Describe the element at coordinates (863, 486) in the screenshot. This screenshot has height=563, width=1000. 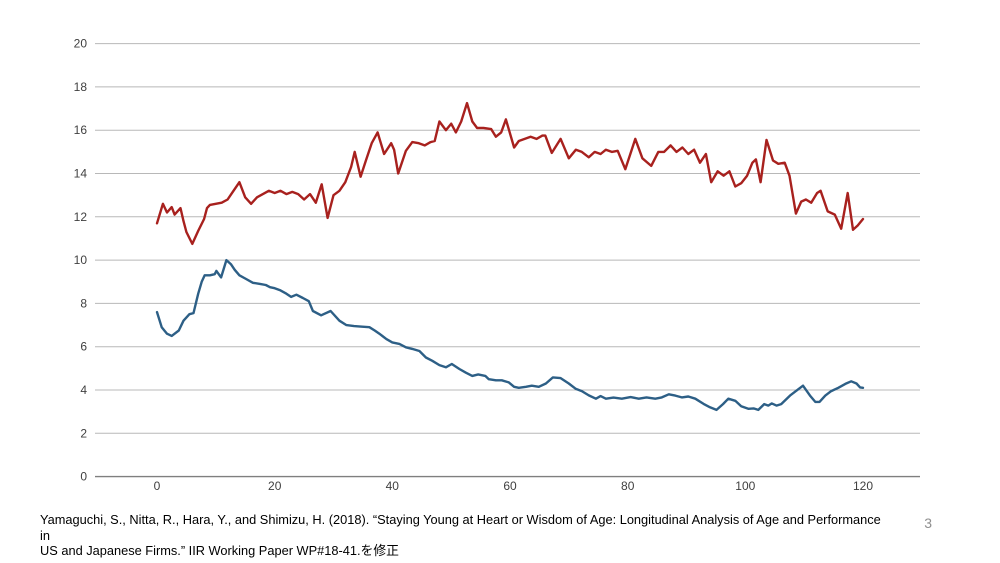
I see `x-tick-label: 120` at that location.